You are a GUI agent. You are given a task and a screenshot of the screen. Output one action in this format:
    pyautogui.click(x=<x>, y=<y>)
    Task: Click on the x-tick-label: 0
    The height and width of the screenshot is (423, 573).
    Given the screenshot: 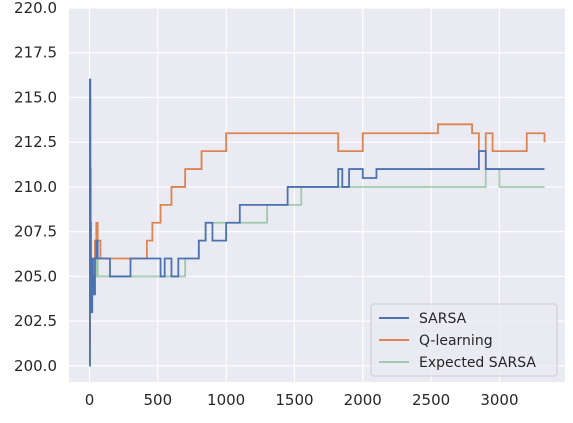 What is the action you would take?
    pyautogui.click(x=90, y=400)
    